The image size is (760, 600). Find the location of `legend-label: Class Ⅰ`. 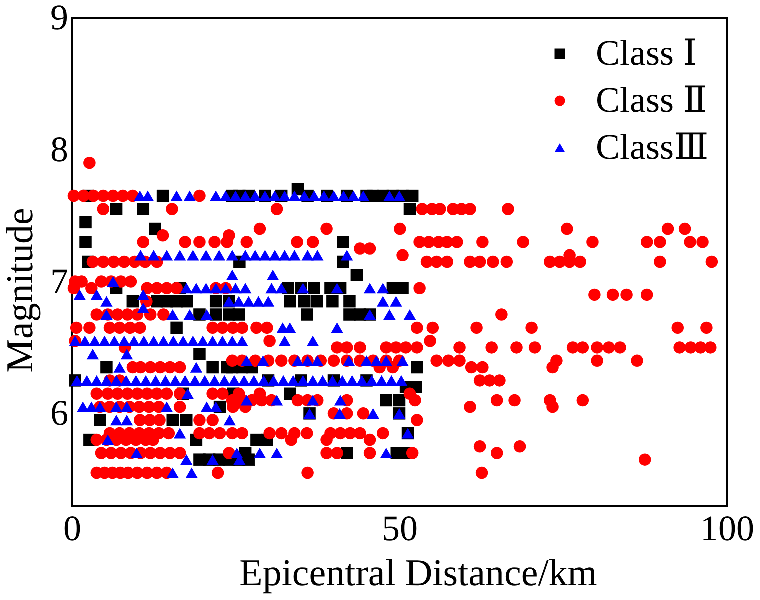

legend-label: Class Ⅰ is located at coordinates (647, 53).